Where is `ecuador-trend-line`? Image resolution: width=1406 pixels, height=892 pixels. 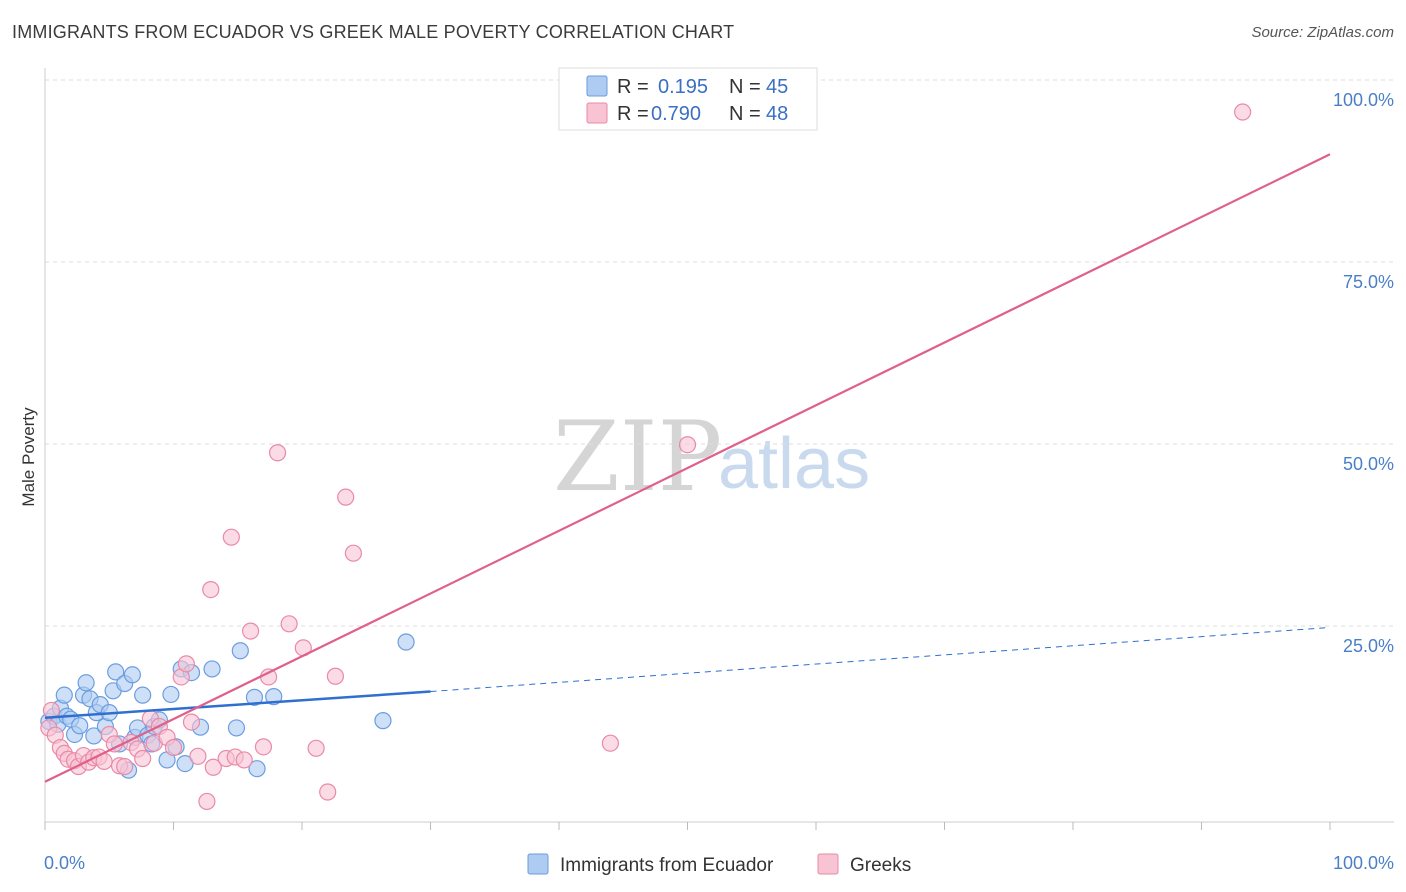 ecuador-trend-line is located at coordinates (237, 704).